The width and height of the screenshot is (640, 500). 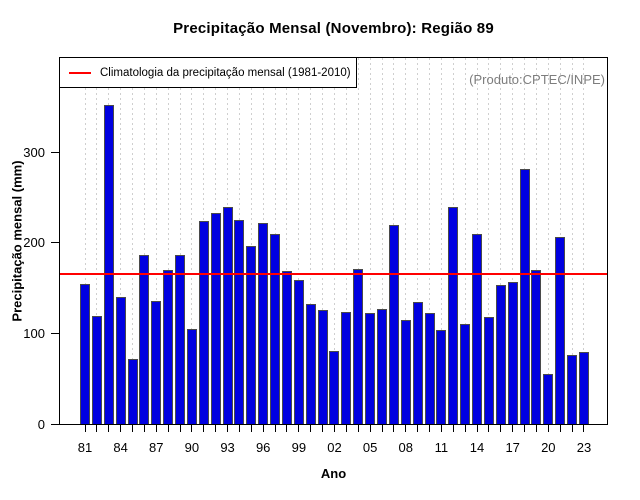 I want to click on gridline-1988, so click(x=168, y=241).